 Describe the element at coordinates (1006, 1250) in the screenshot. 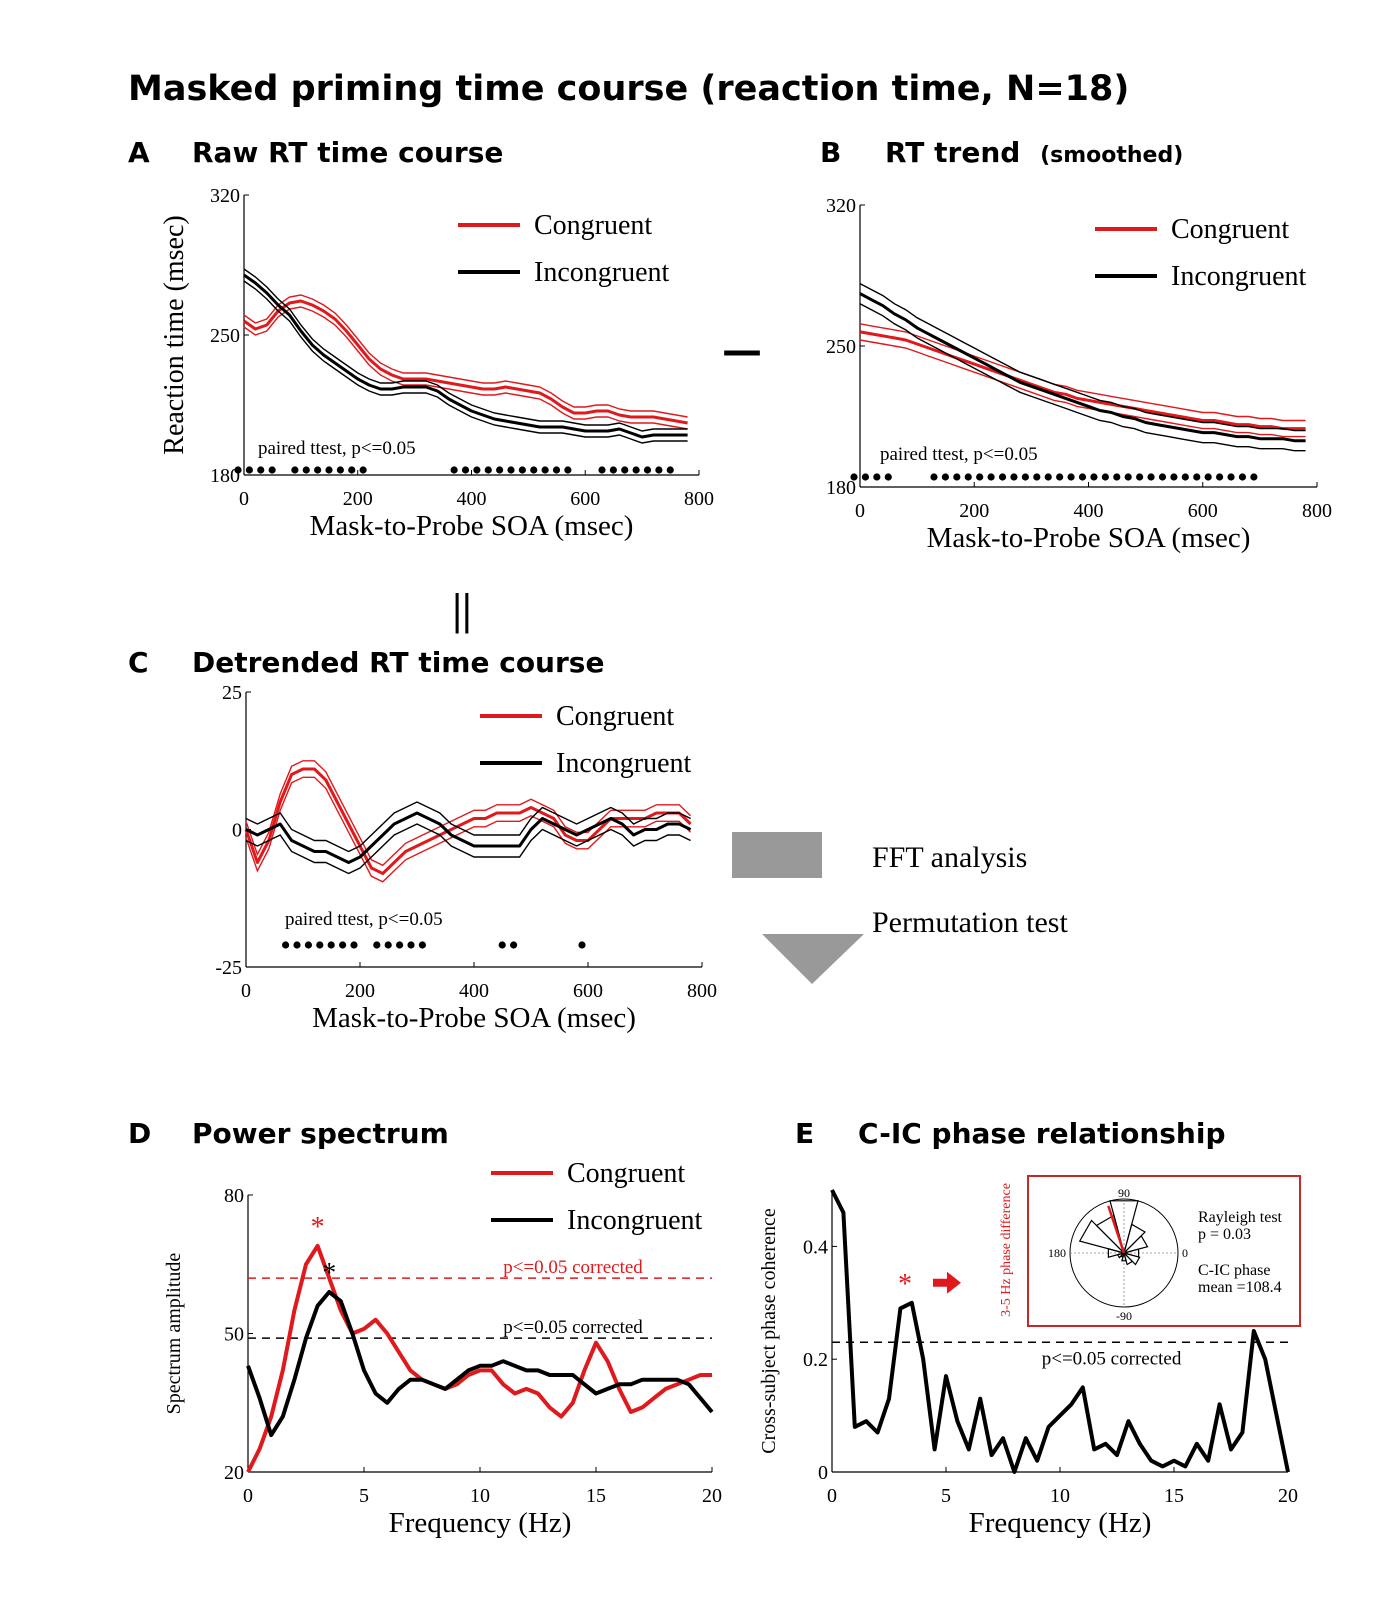

I see `inset-y-label: 3-5 Hz phase difference` at that location.